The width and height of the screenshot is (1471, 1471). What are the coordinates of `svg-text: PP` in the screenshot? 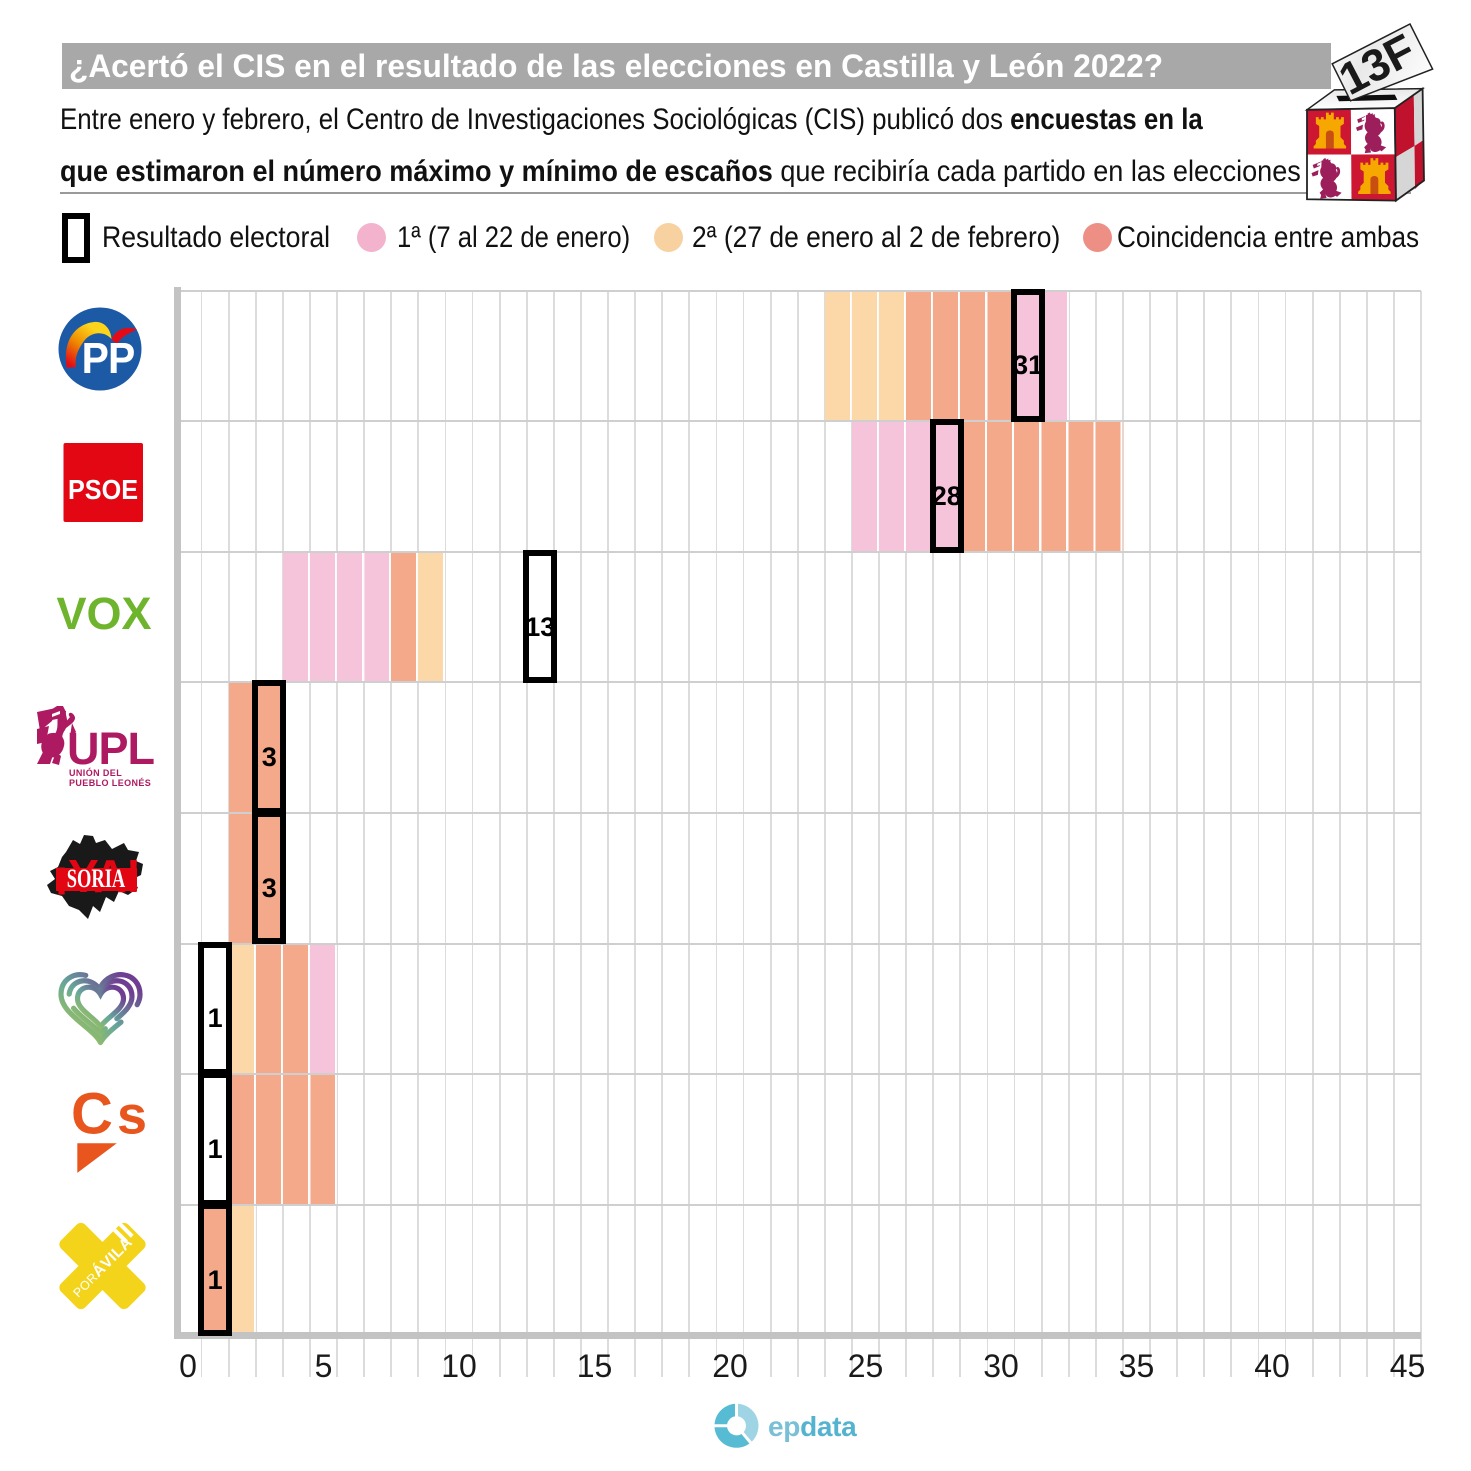 It's located at (108, 359).